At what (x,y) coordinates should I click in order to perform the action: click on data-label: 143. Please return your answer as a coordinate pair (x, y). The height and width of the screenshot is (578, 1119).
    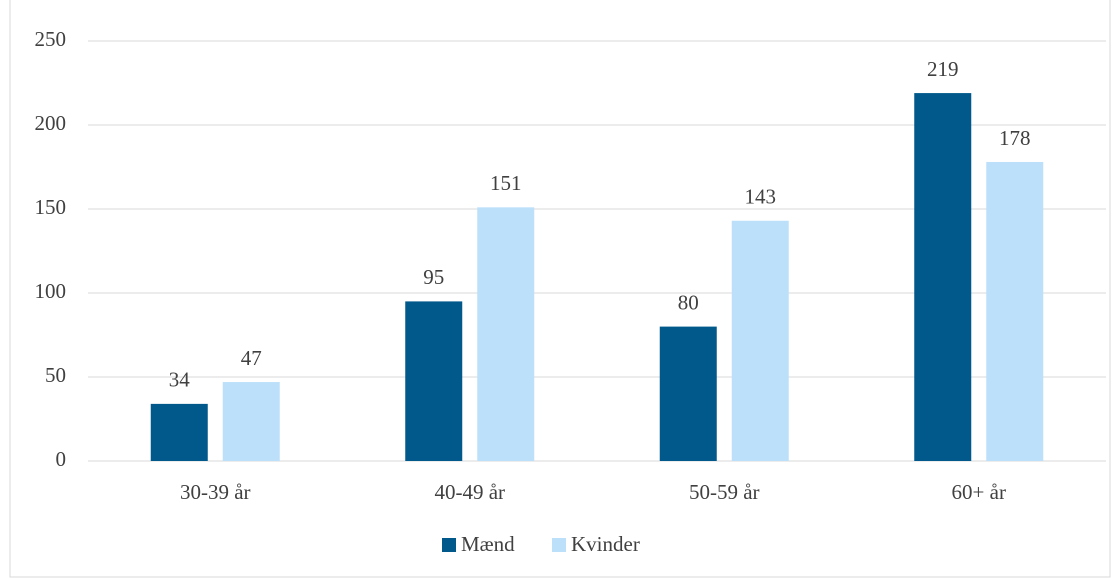
    Looking at the image, I should click on (761, 197).